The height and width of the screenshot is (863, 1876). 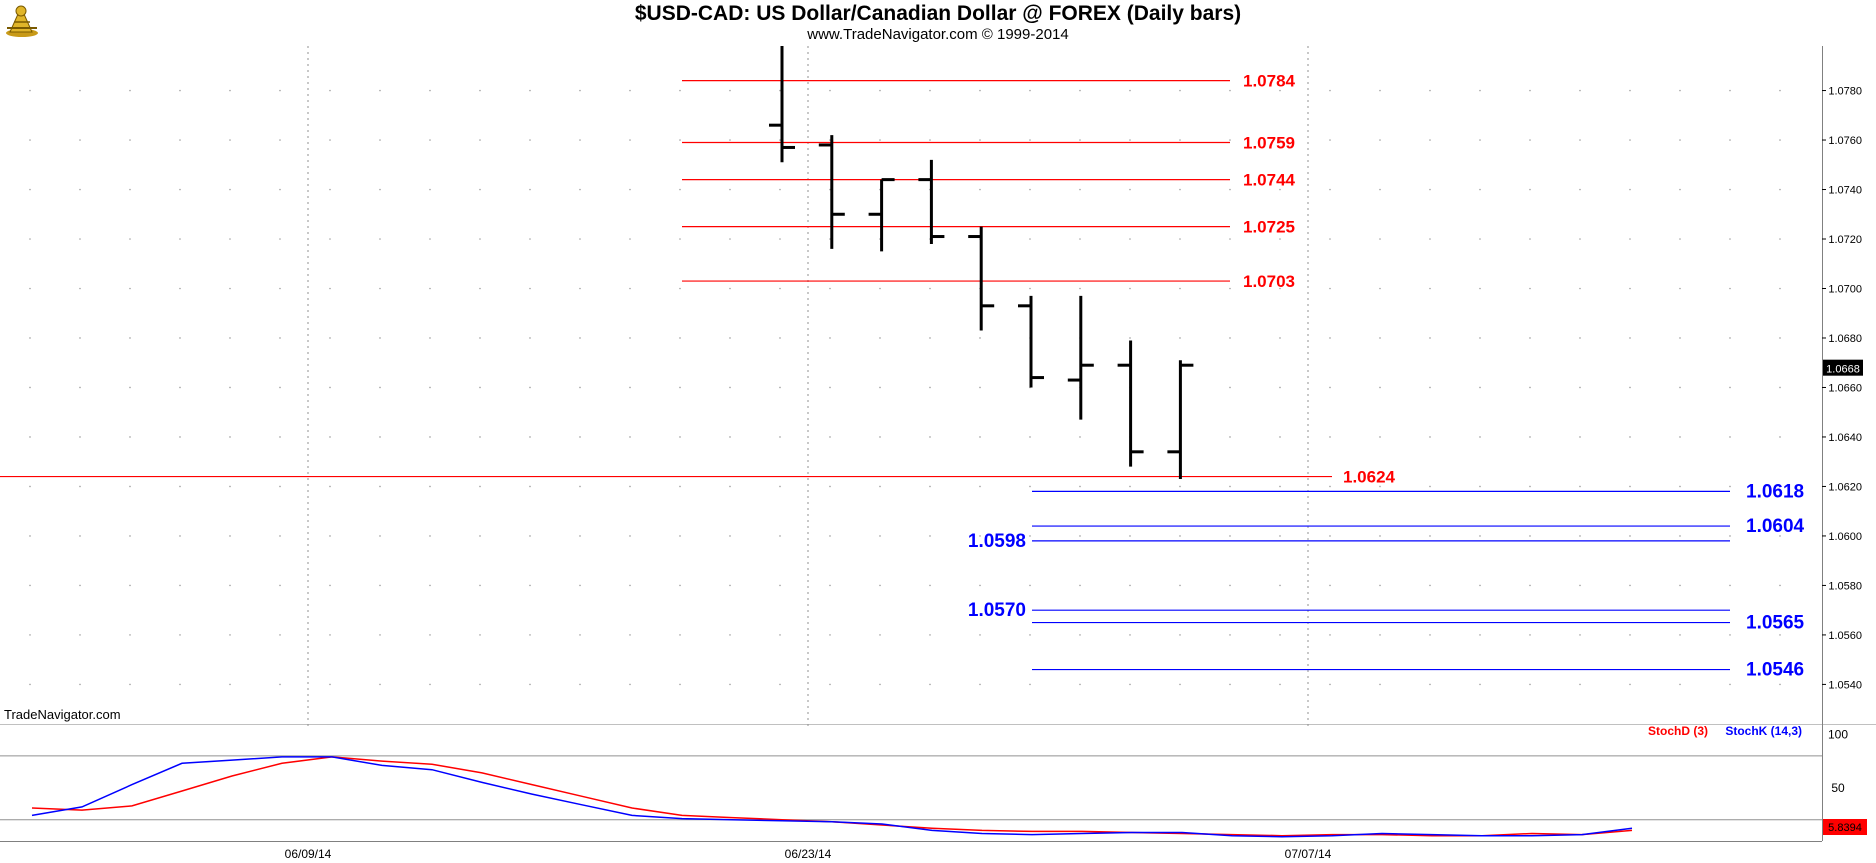 I want to click on y-tick-label: 1.0740, so click(x=1845, y=191).